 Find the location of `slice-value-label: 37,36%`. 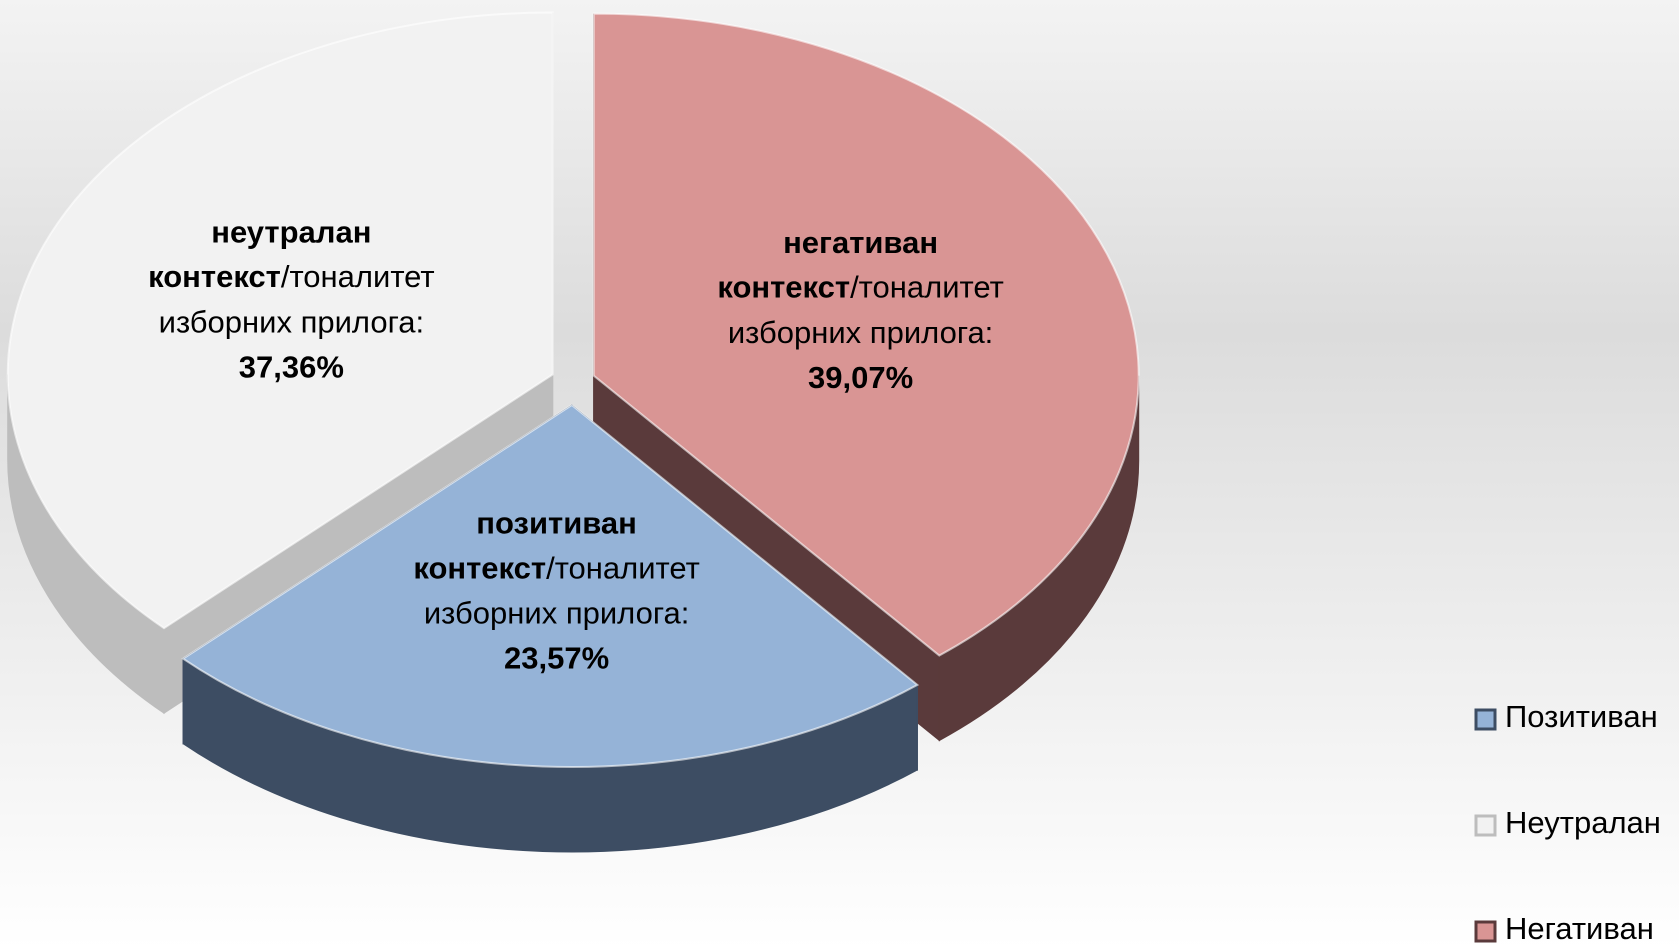

slice-value-label: 37,36% is located at coordinates (291, 366).